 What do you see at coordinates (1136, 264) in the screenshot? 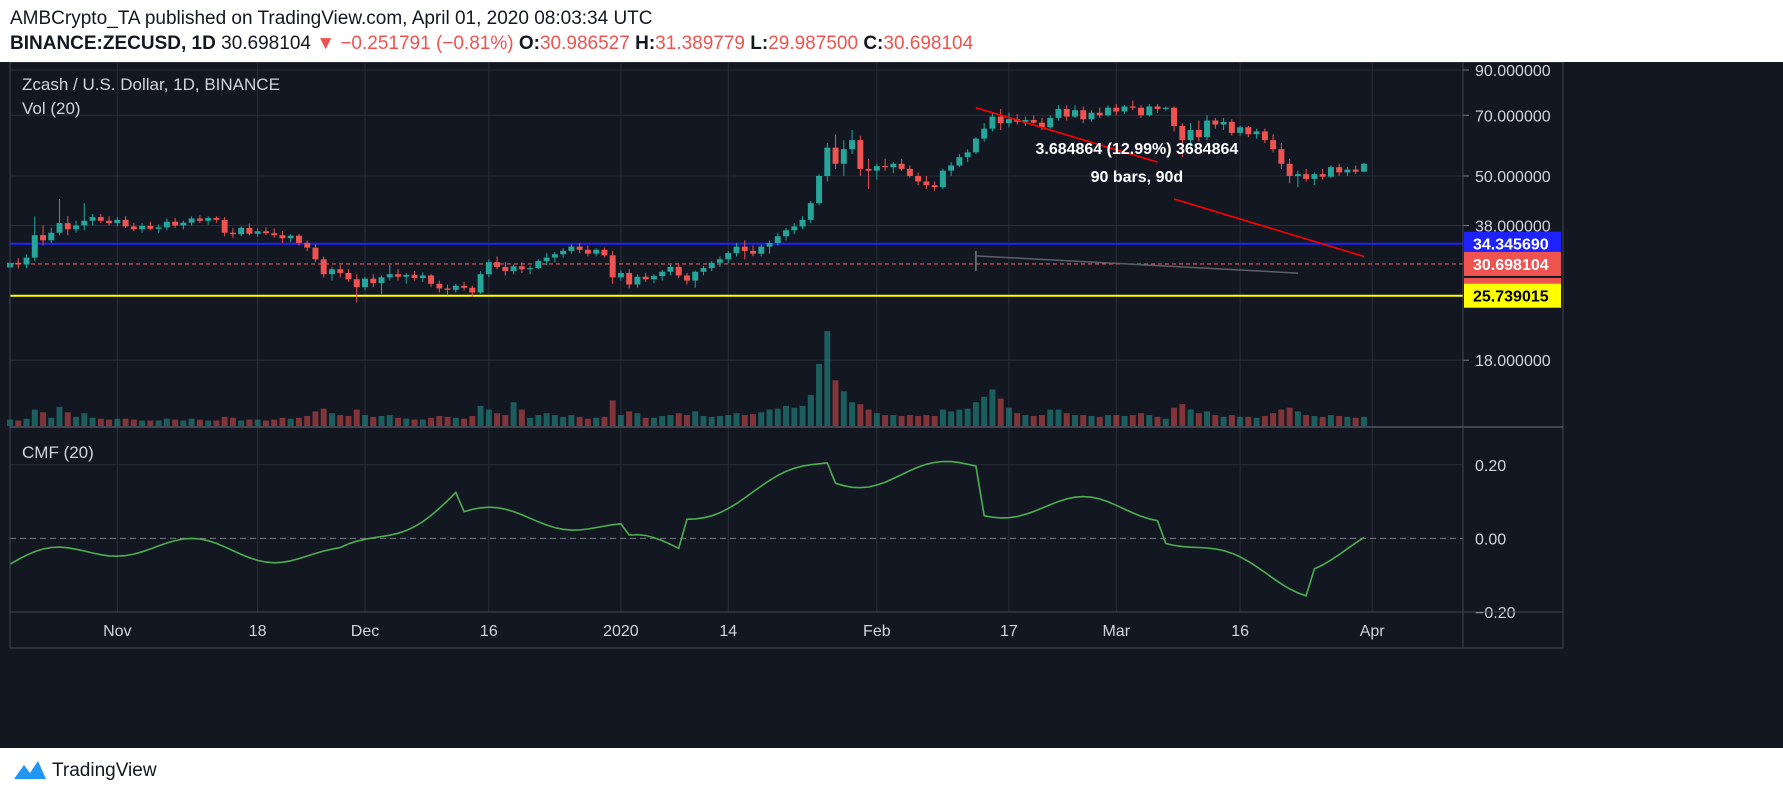
I see `measure-line` at bounding box center [1136, 264].